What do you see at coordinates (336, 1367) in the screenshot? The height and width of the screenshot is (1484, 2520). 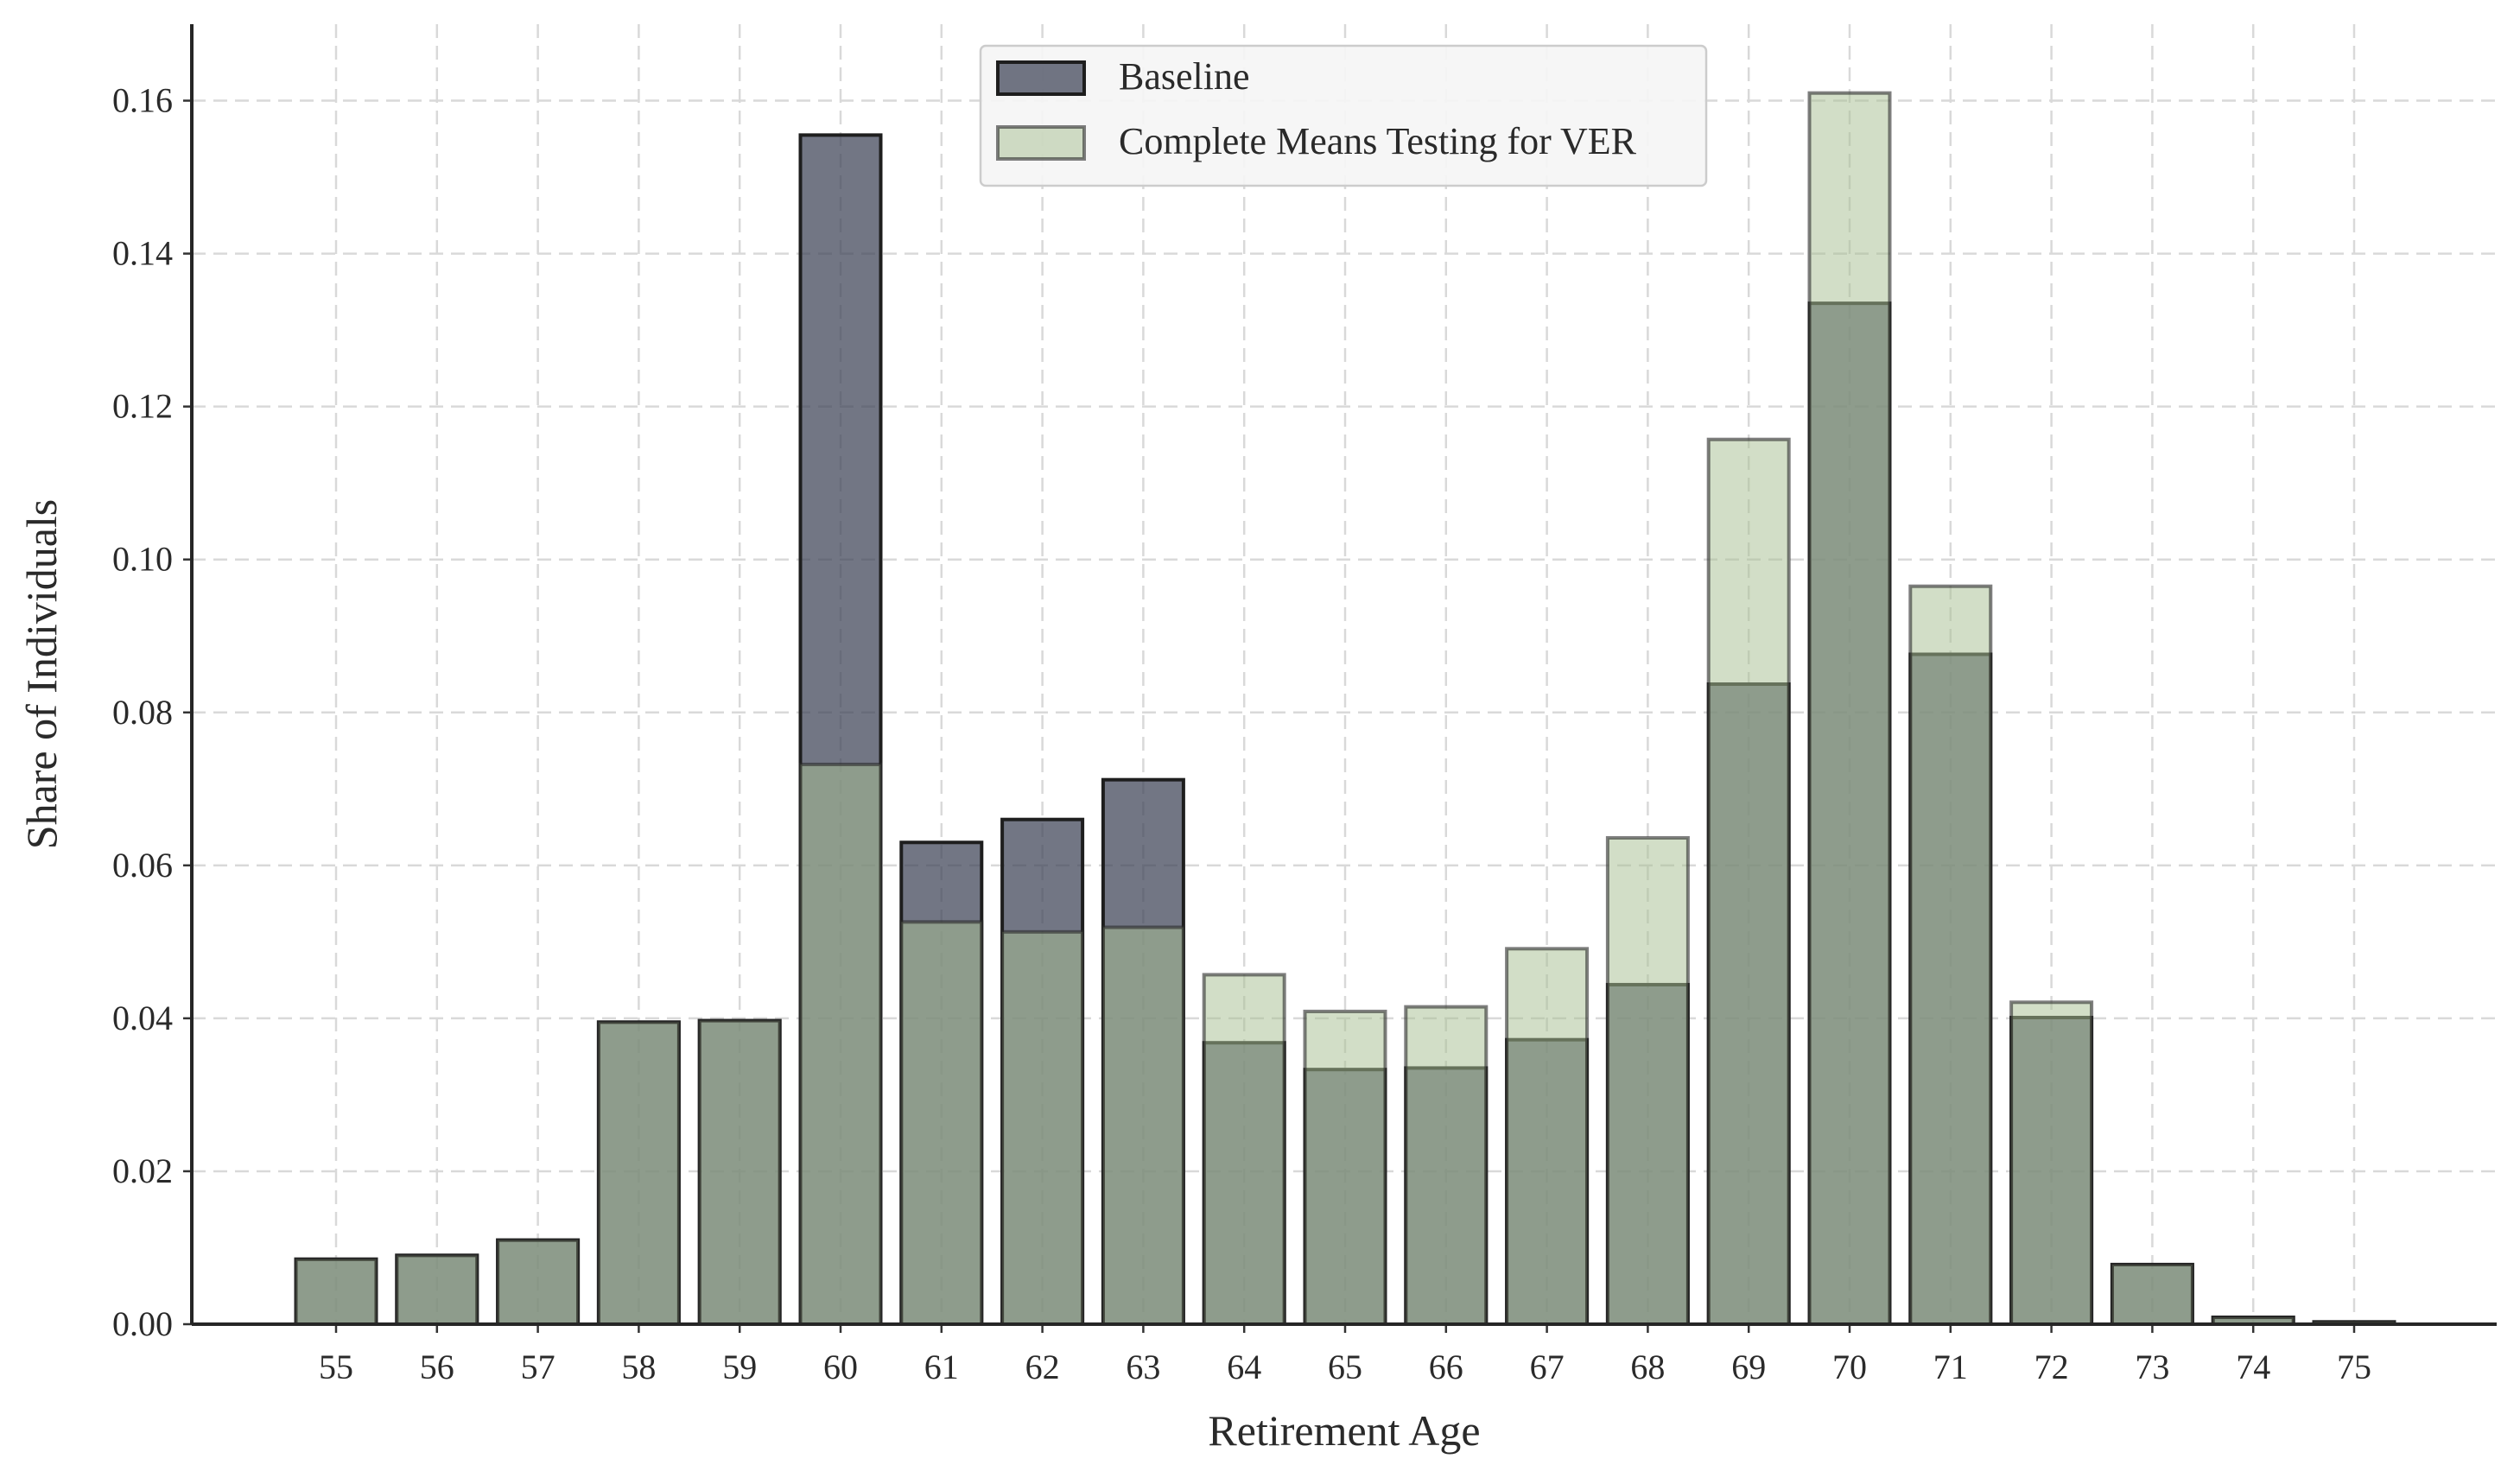 I see `x-tick-label: 55` at bounding box center [336, 1367].